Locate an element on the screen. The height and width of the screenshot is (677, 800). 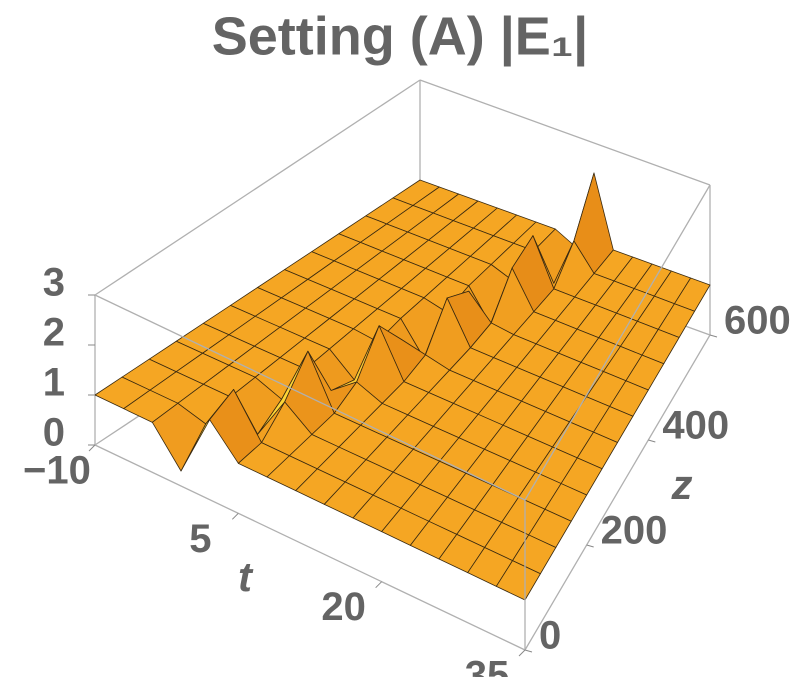
z-tick-label: 0 is located at coordinates (54, 433).